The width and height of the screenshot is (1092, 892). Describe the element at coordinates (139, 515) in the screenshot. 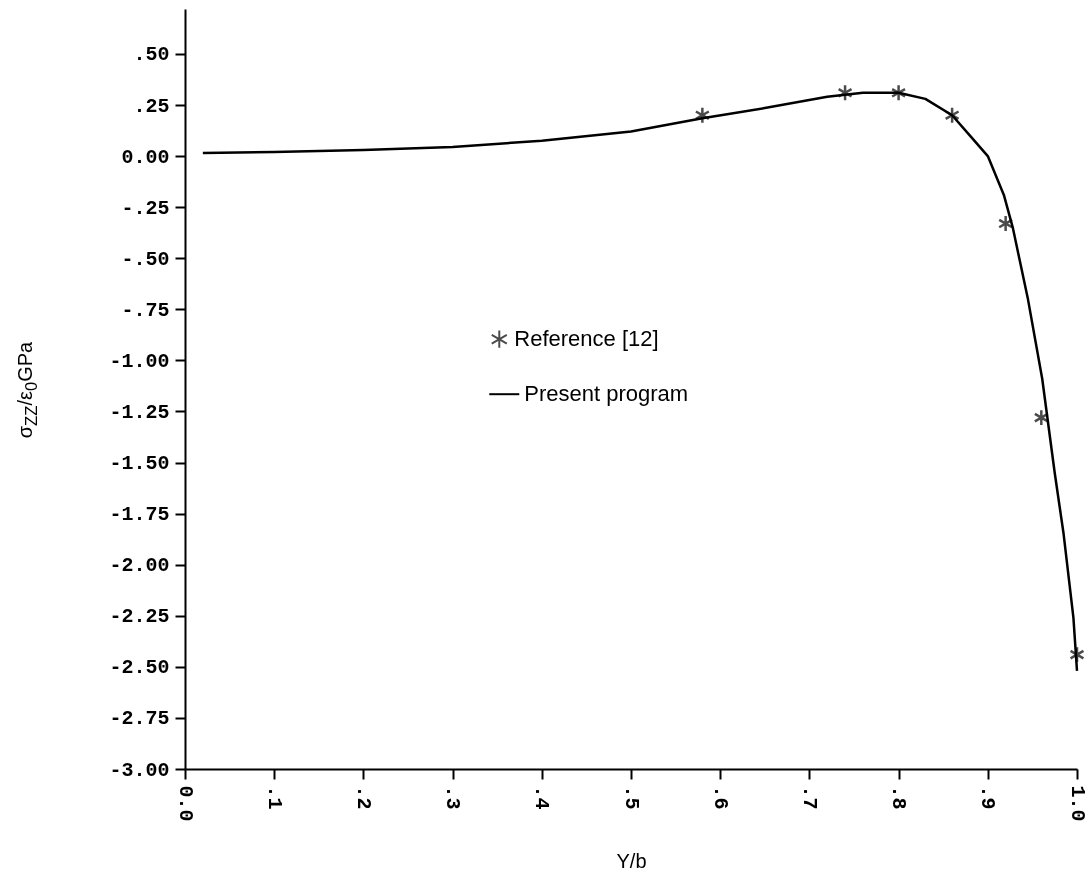

I see `y-tick-label: -1.75` at that location.